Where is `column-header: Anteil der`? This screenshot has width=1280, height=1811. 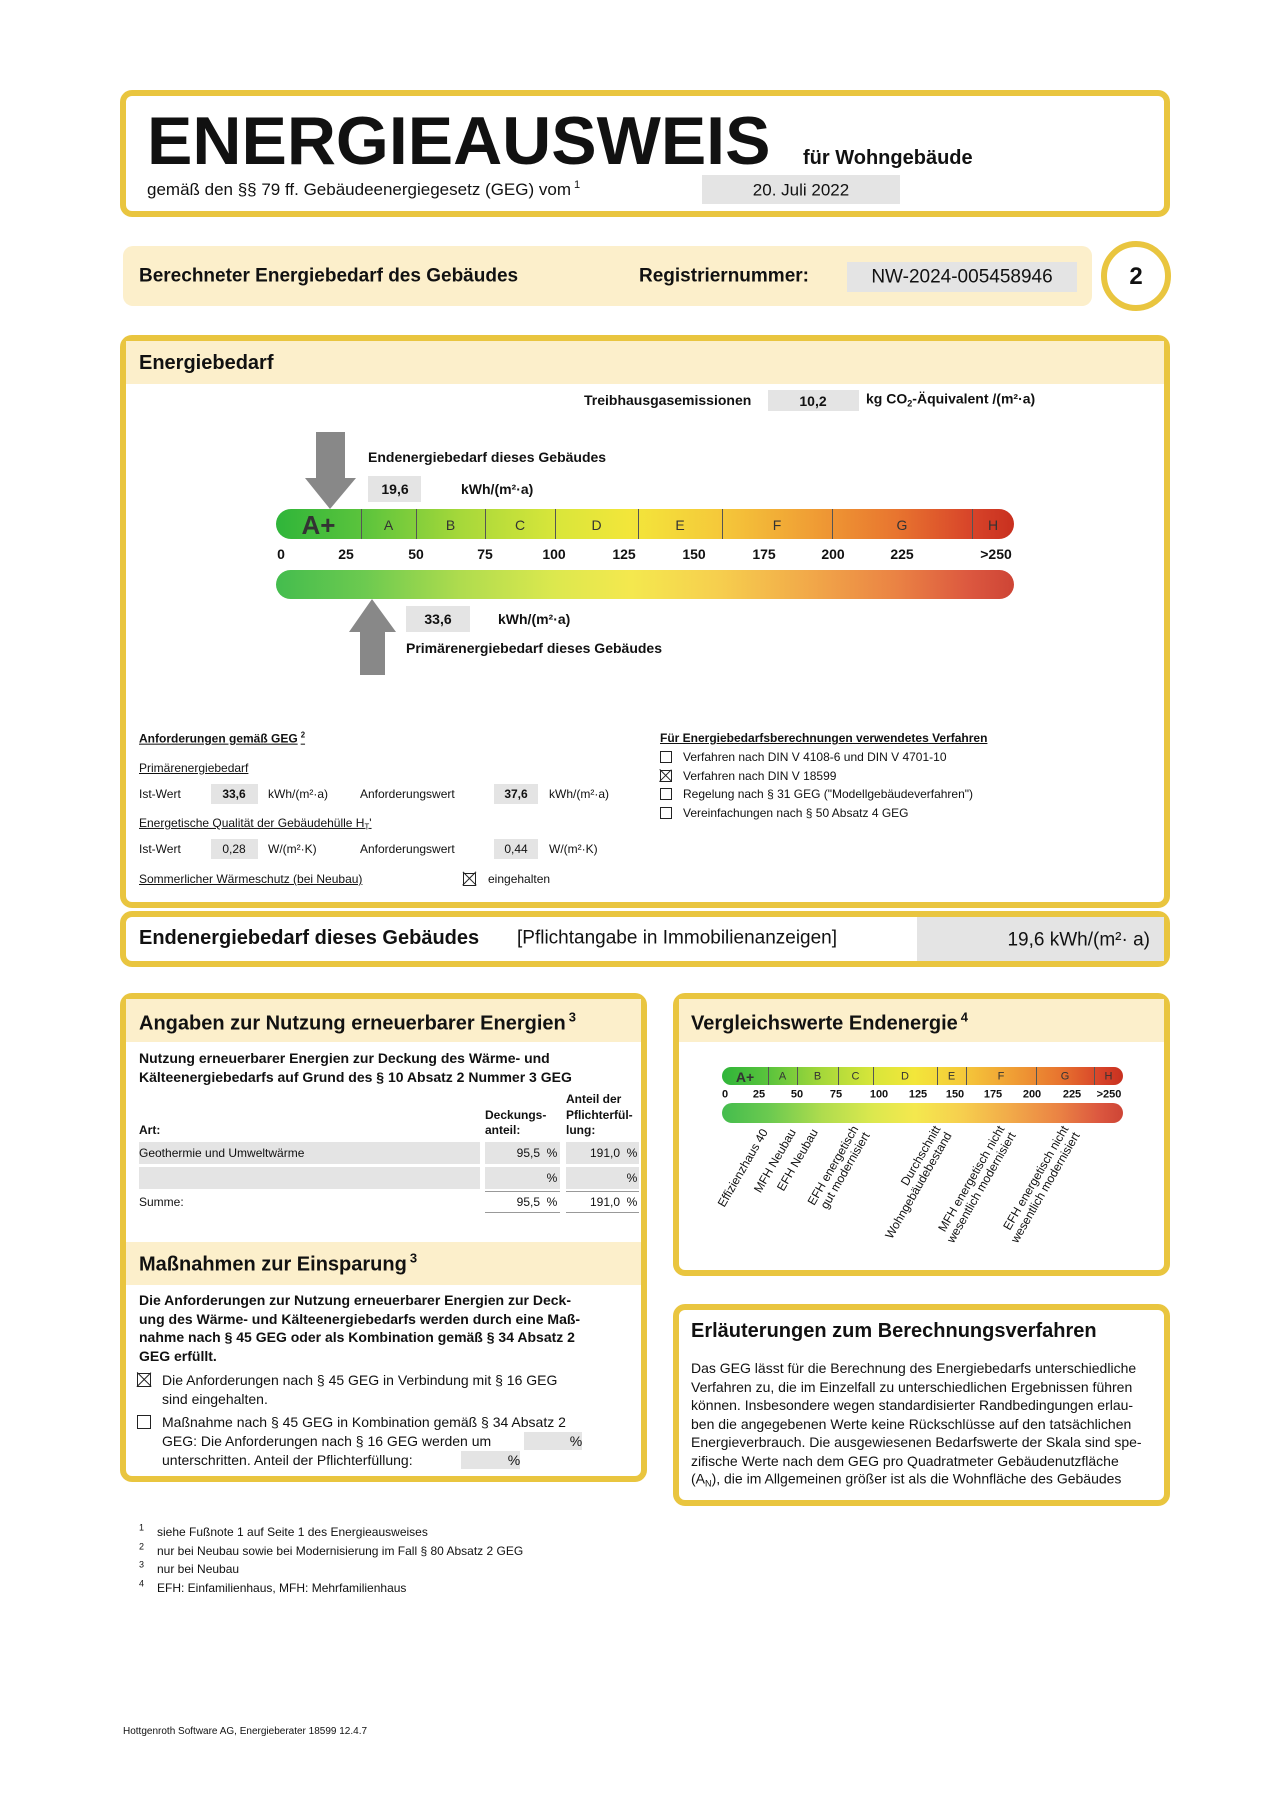 column-header: Anteil der is located at coordinates (594, 1099).